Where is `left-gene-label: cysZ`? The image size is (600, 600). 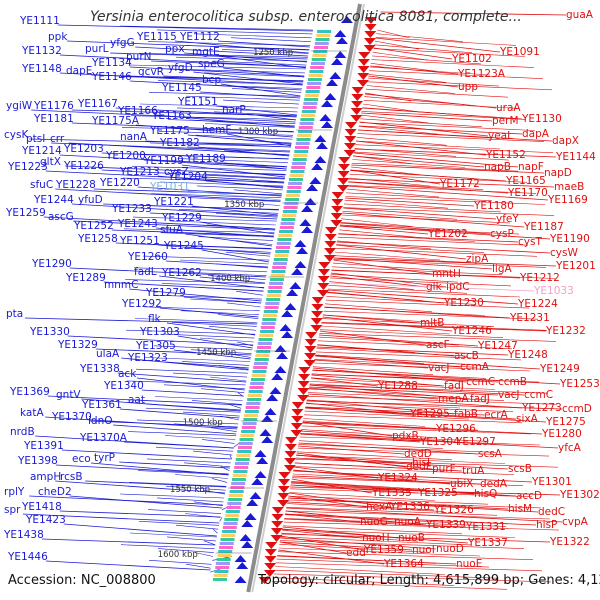 left-gene-label: cysZ is located at coordinates (176, 172).